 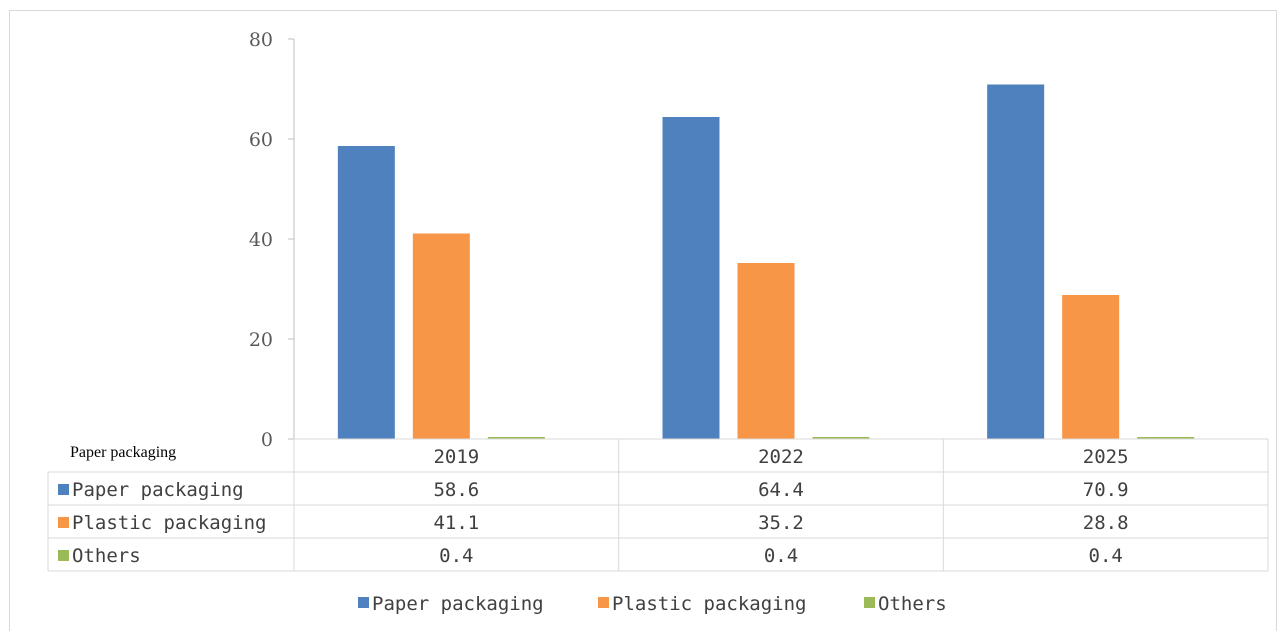 What do you see at coordinates (912, 604) in the screenshot?
I see `legend-label: Others` at bounding box center [912, 604].